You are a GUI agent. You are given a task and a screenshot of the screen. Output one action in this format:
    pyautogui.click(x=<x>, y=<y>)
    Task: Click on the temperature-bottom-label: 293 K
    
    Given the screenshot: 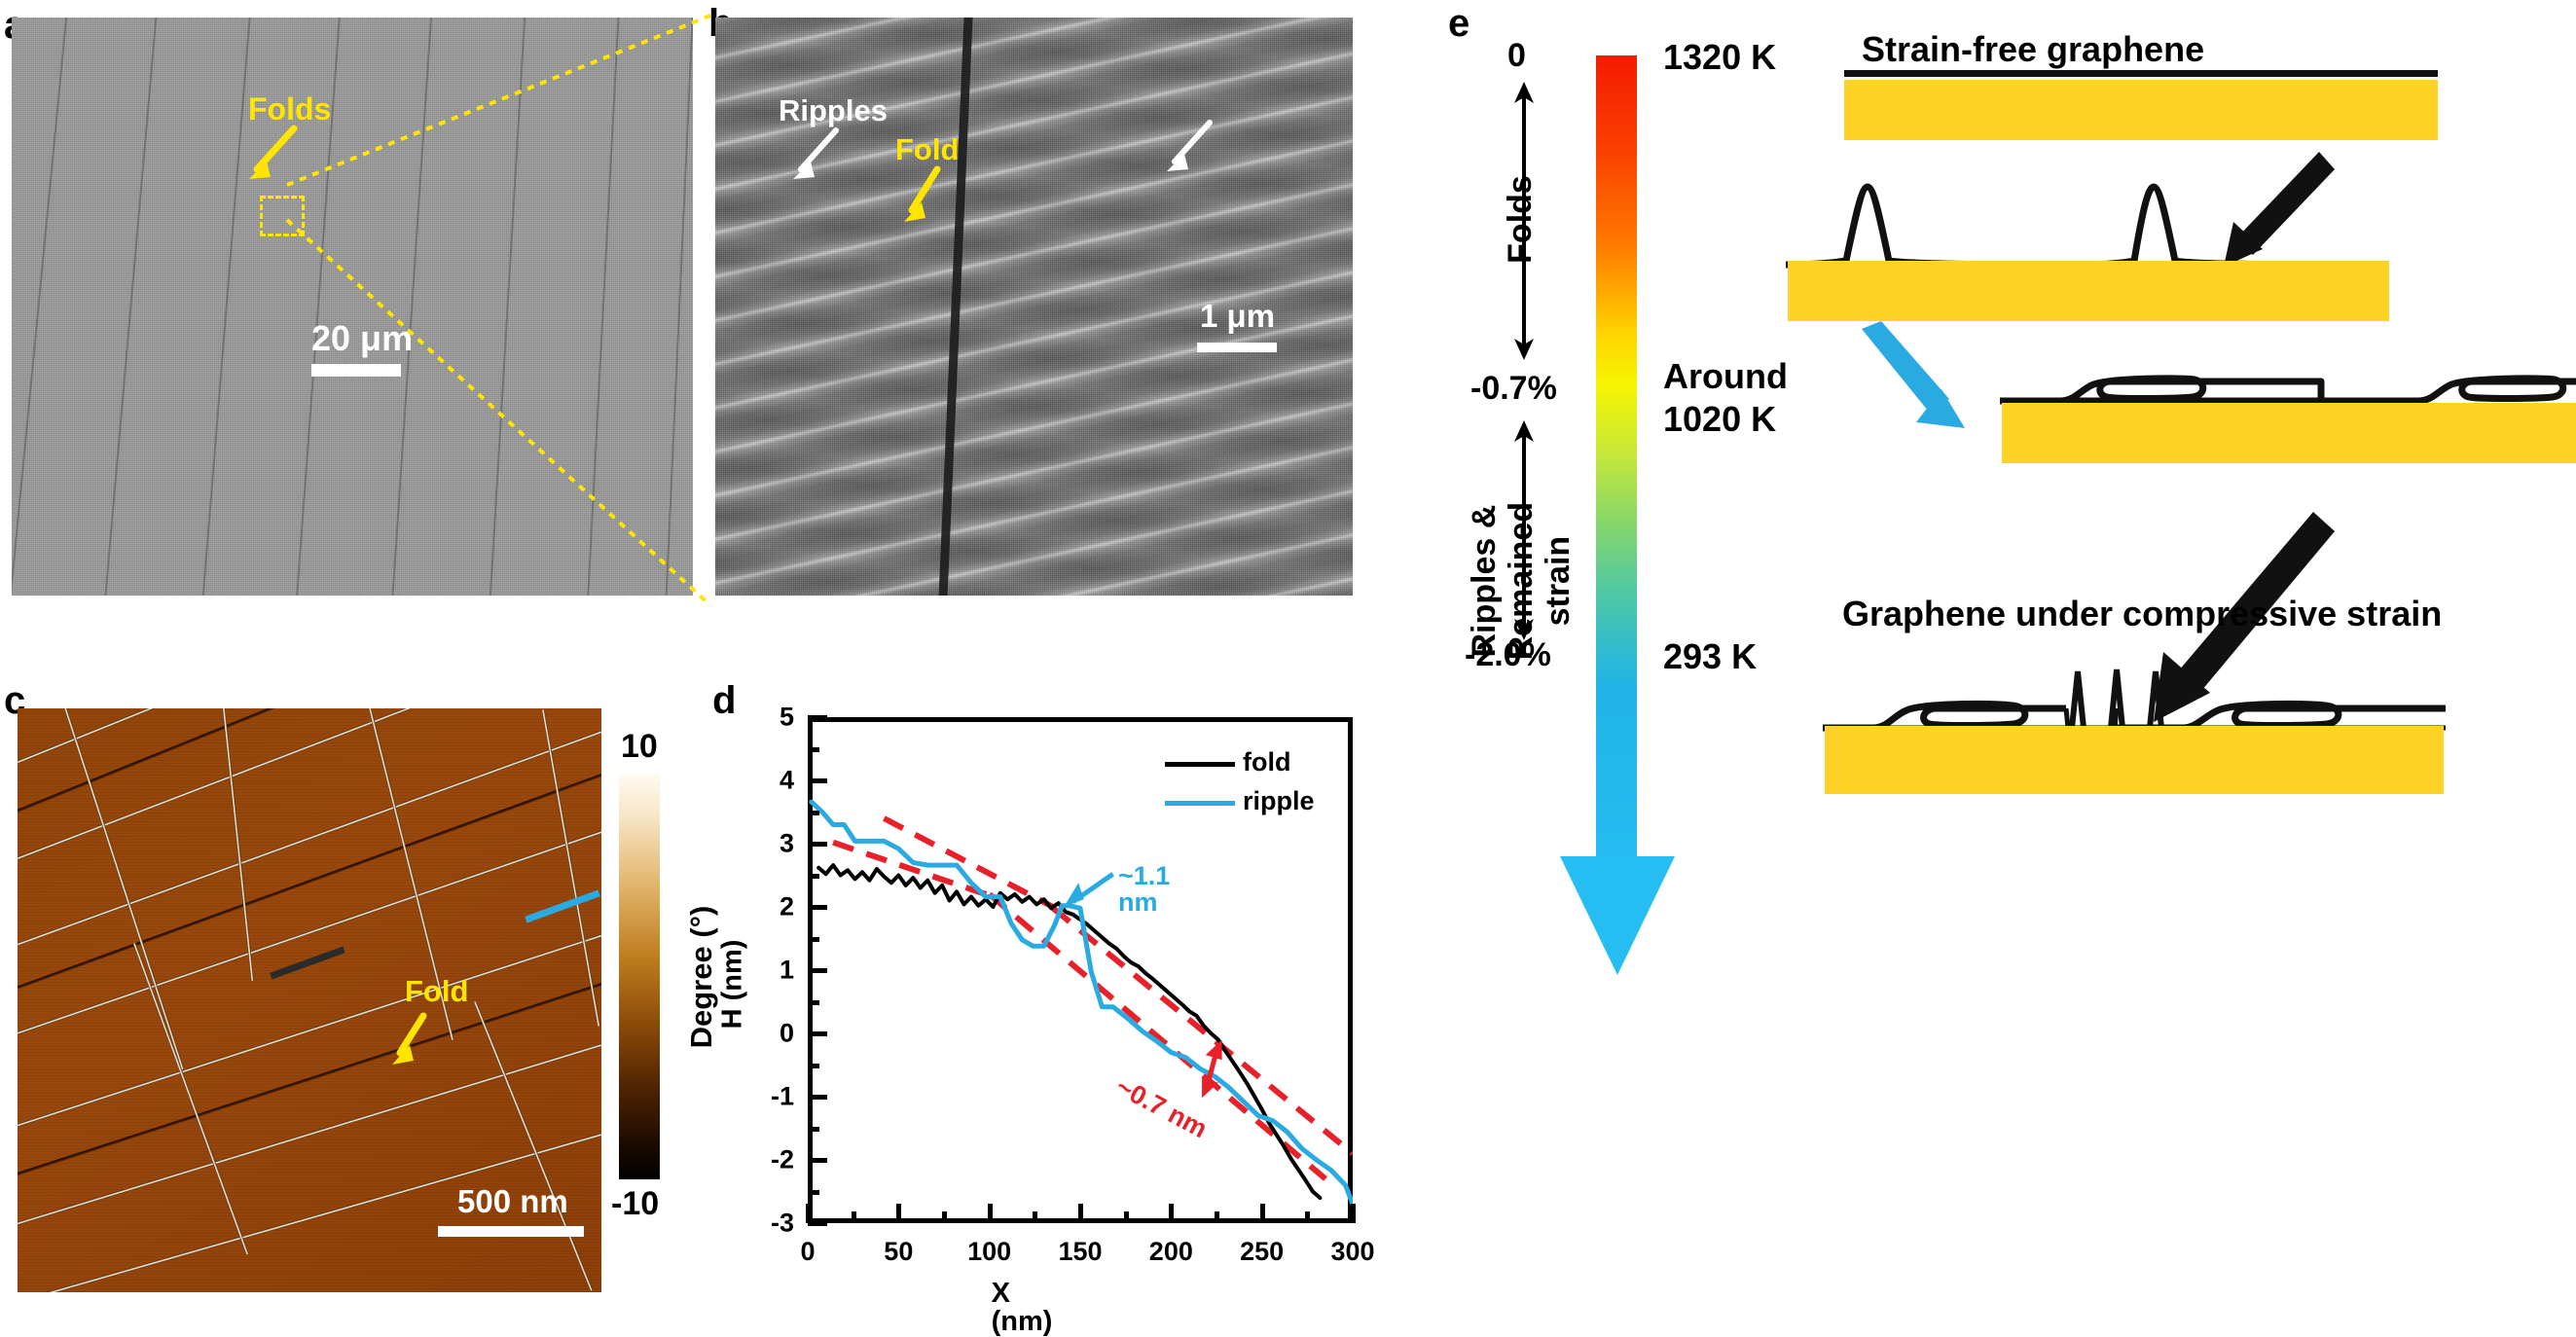 What is the action you would take?
    pyautogui.click(x=1710, y=656)
    